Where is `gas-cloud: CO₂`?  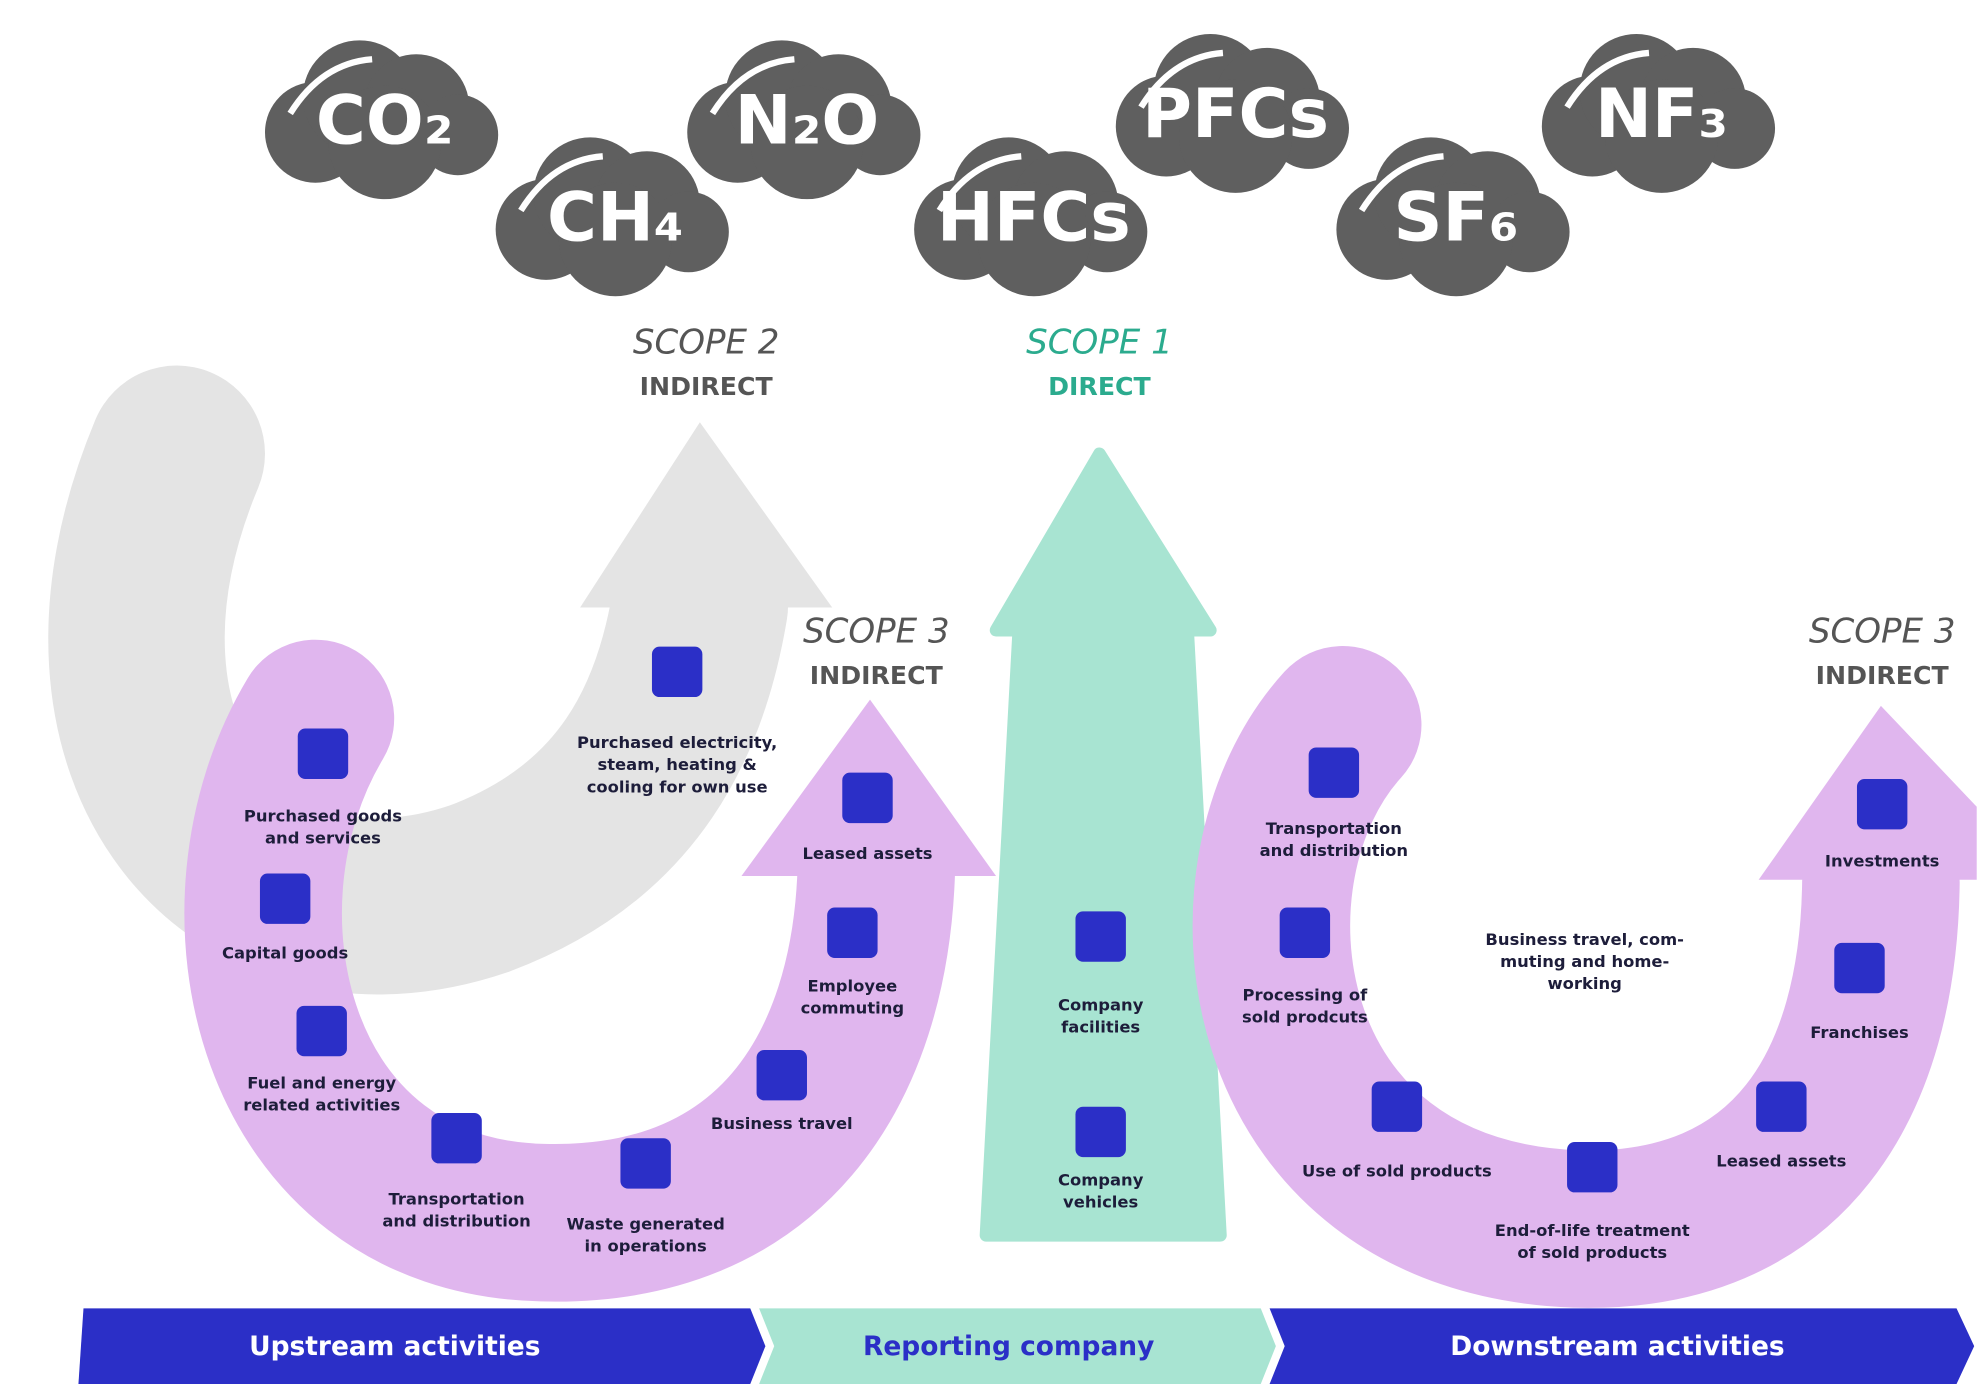 gas-cloud: CO₂ is located at coordinates (381, 120).